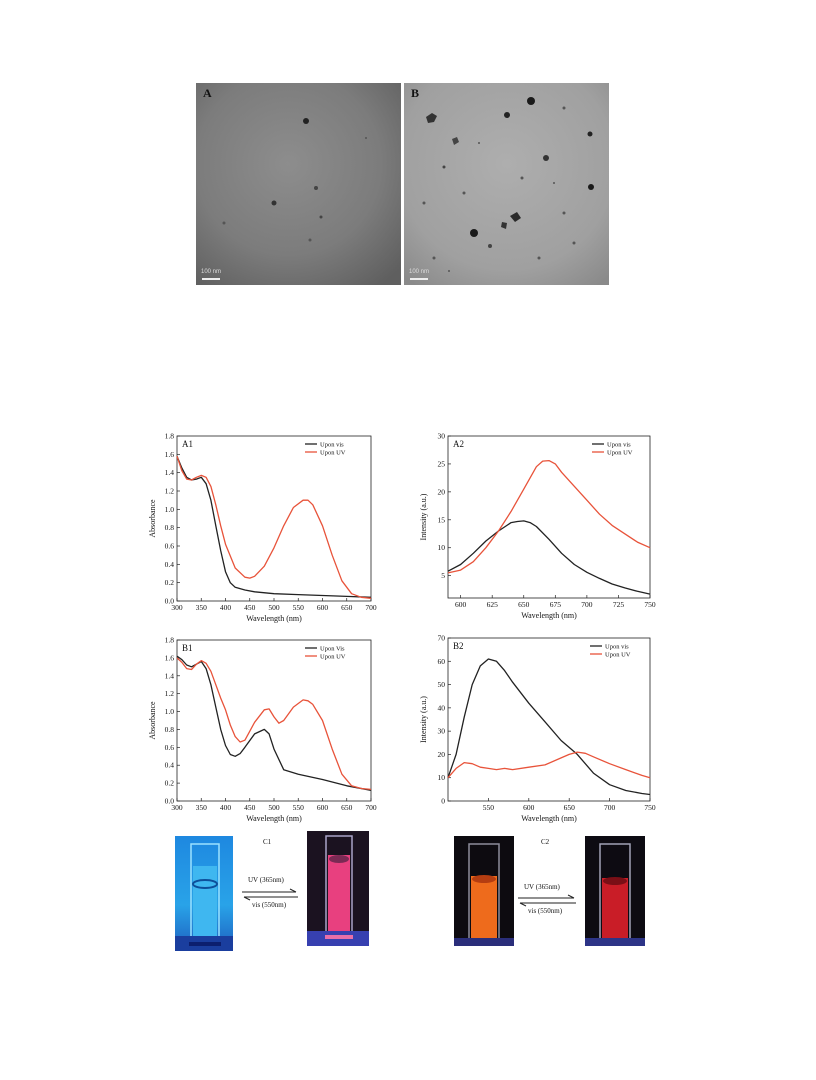 This screenshot has height=1080, width=816. Describe the element at coordinates (556, 604) in the screenshot. I see `x-tick-label: 675` at that location.